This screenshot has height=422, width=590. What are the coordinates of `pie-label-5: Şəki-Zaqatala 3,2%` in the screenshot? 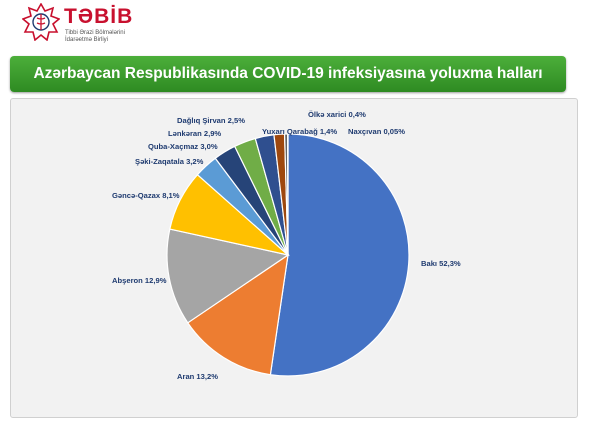 It's located at (169, 161).